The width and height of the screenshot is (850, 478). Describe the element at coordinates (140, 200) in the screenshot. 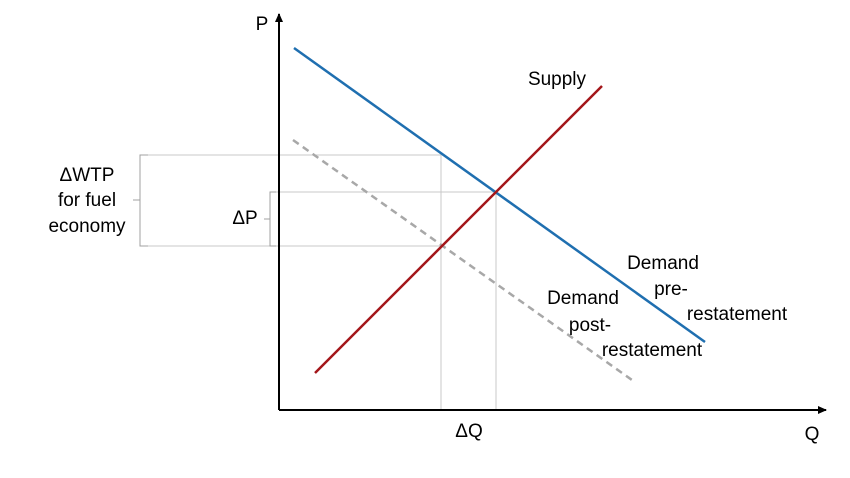

I see `wtp-bracket` at that location.